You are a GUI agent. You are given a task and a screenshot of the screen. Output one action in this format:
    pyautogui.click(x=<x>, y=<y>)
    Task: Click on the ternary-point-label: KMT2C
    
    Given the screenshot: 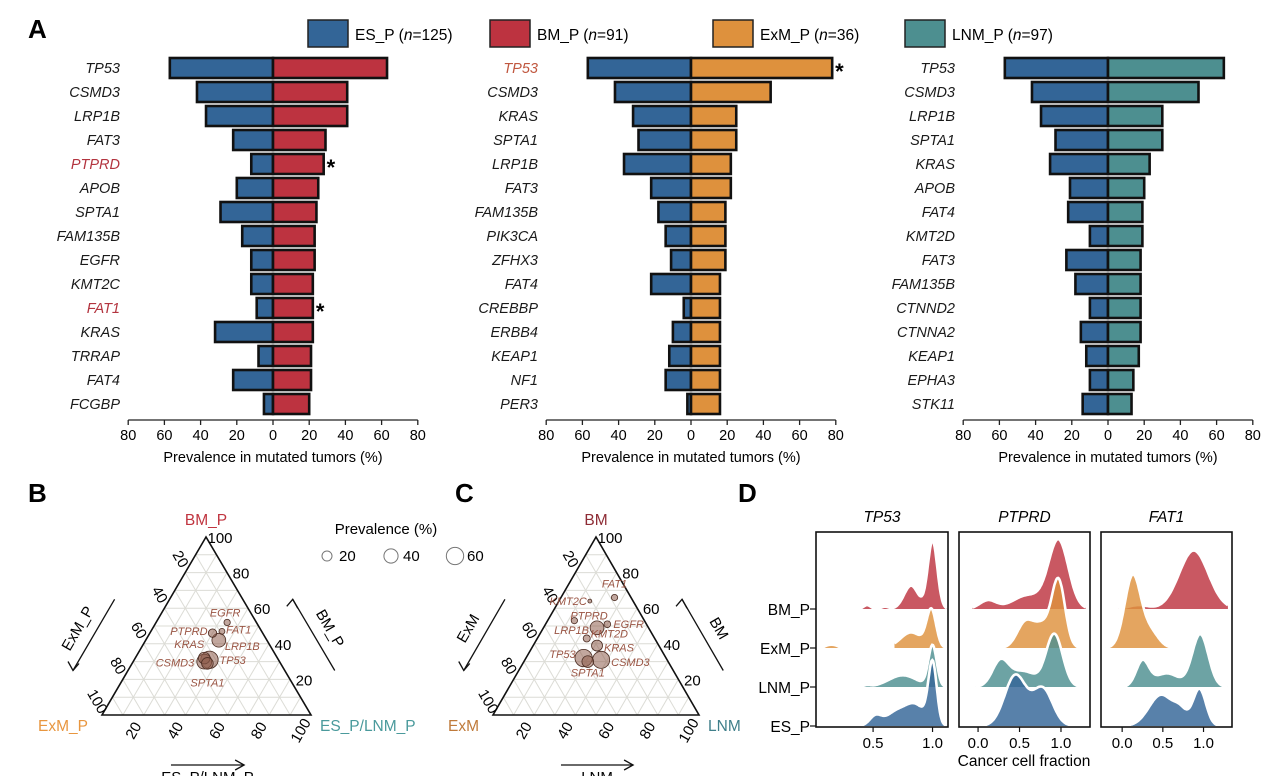 What is the action you would take?
    pyautogui.click(x=568, y=602)
    